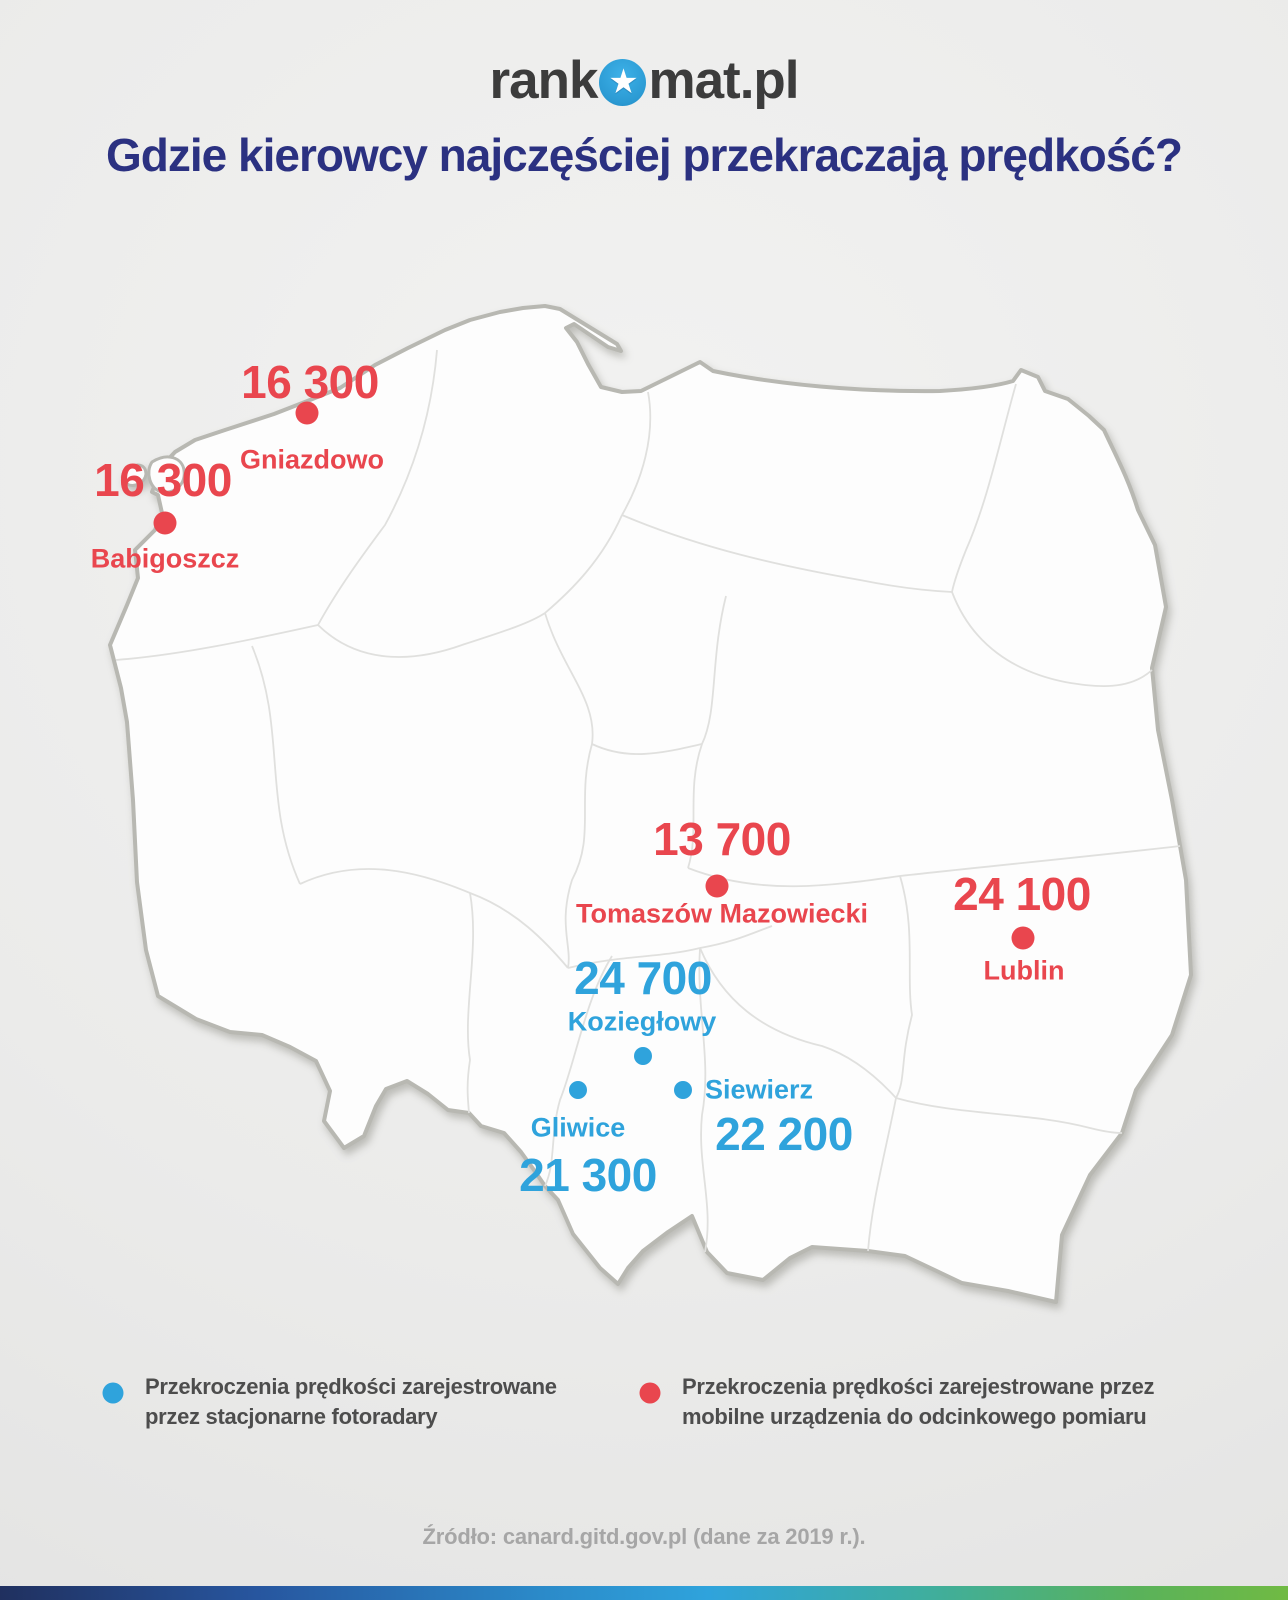  What do you see at coordinates (291, 1416) in the screenshot?
I see `legend-stationary-line2: przez stacjonarne fotoradary` at bounding box center [291, 1416].